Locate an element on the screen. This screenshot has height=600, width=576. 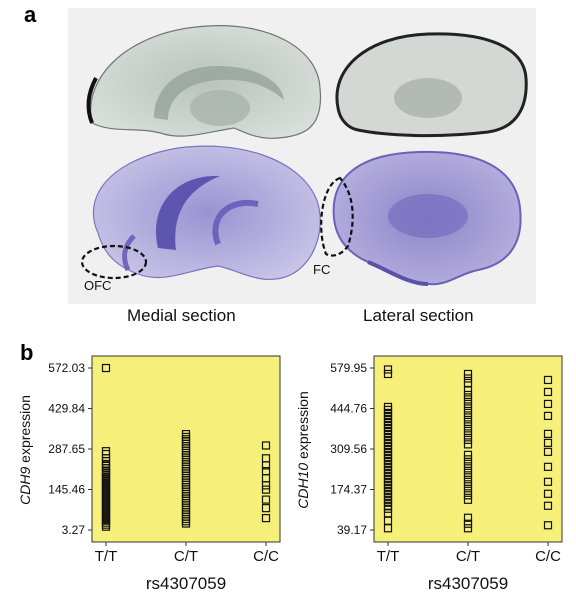
x-ticks-cdh9: T/T C/T C/C is located at coordinates (187, 553).